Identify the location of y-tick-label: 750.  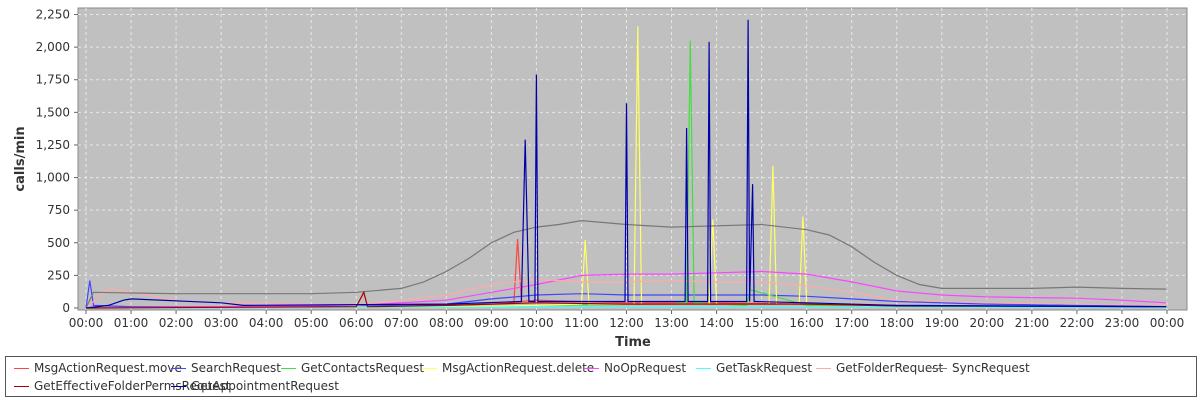
(58, 210).